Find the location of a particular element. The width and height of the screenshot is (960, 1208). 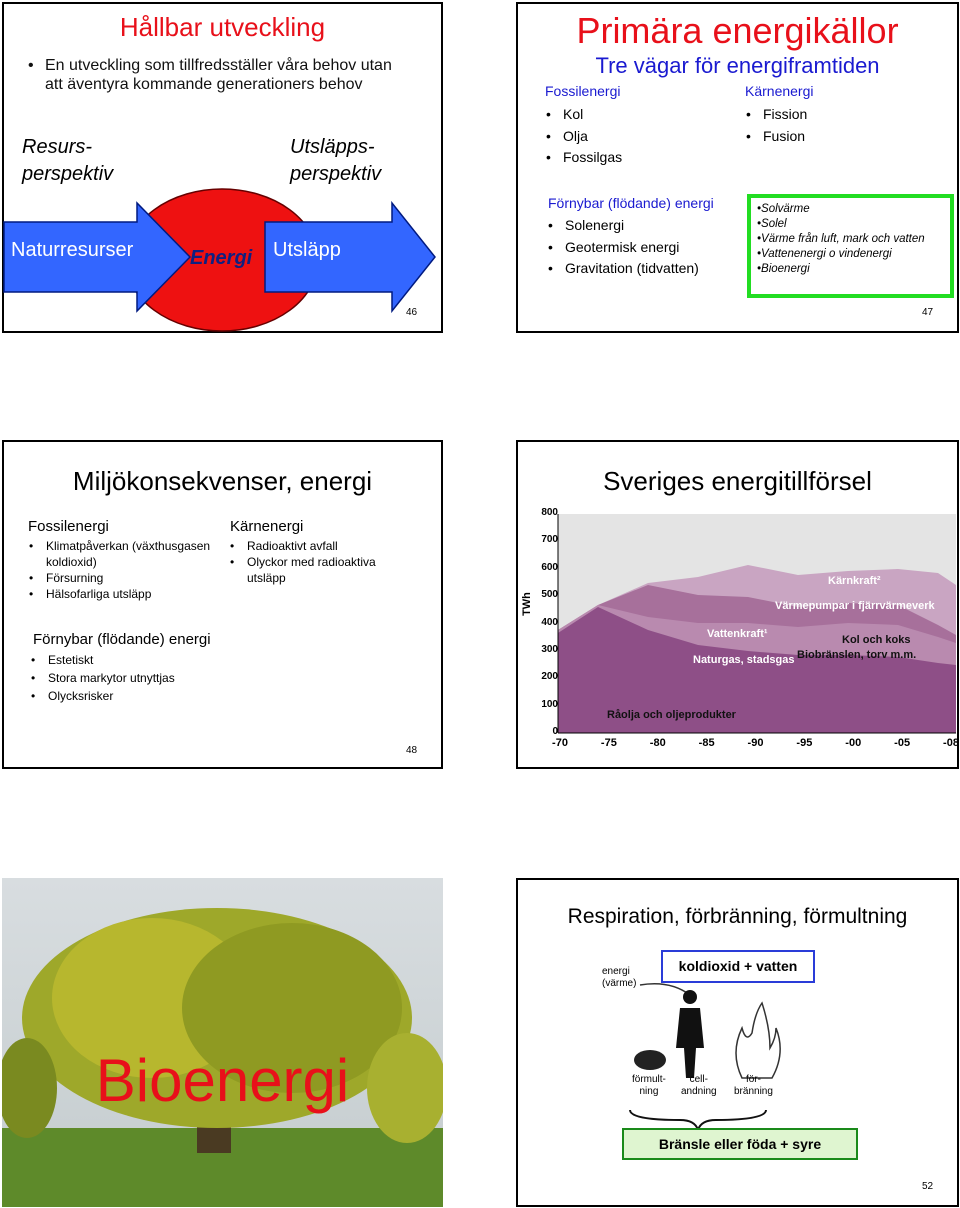

cycle-illustration is located at coordinates (705, 1056).